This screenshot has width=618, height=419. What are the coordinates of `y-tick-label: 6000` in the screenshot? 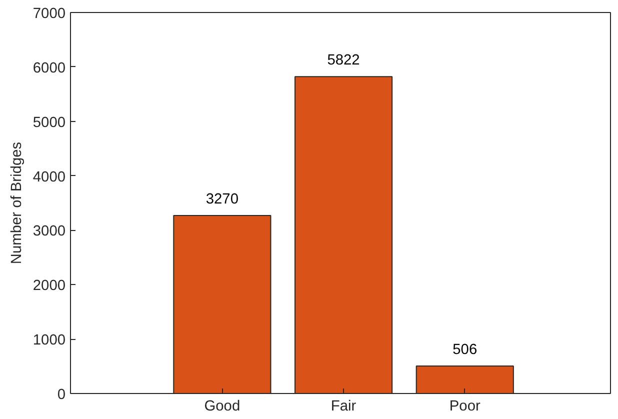 It's located at (49, 68).